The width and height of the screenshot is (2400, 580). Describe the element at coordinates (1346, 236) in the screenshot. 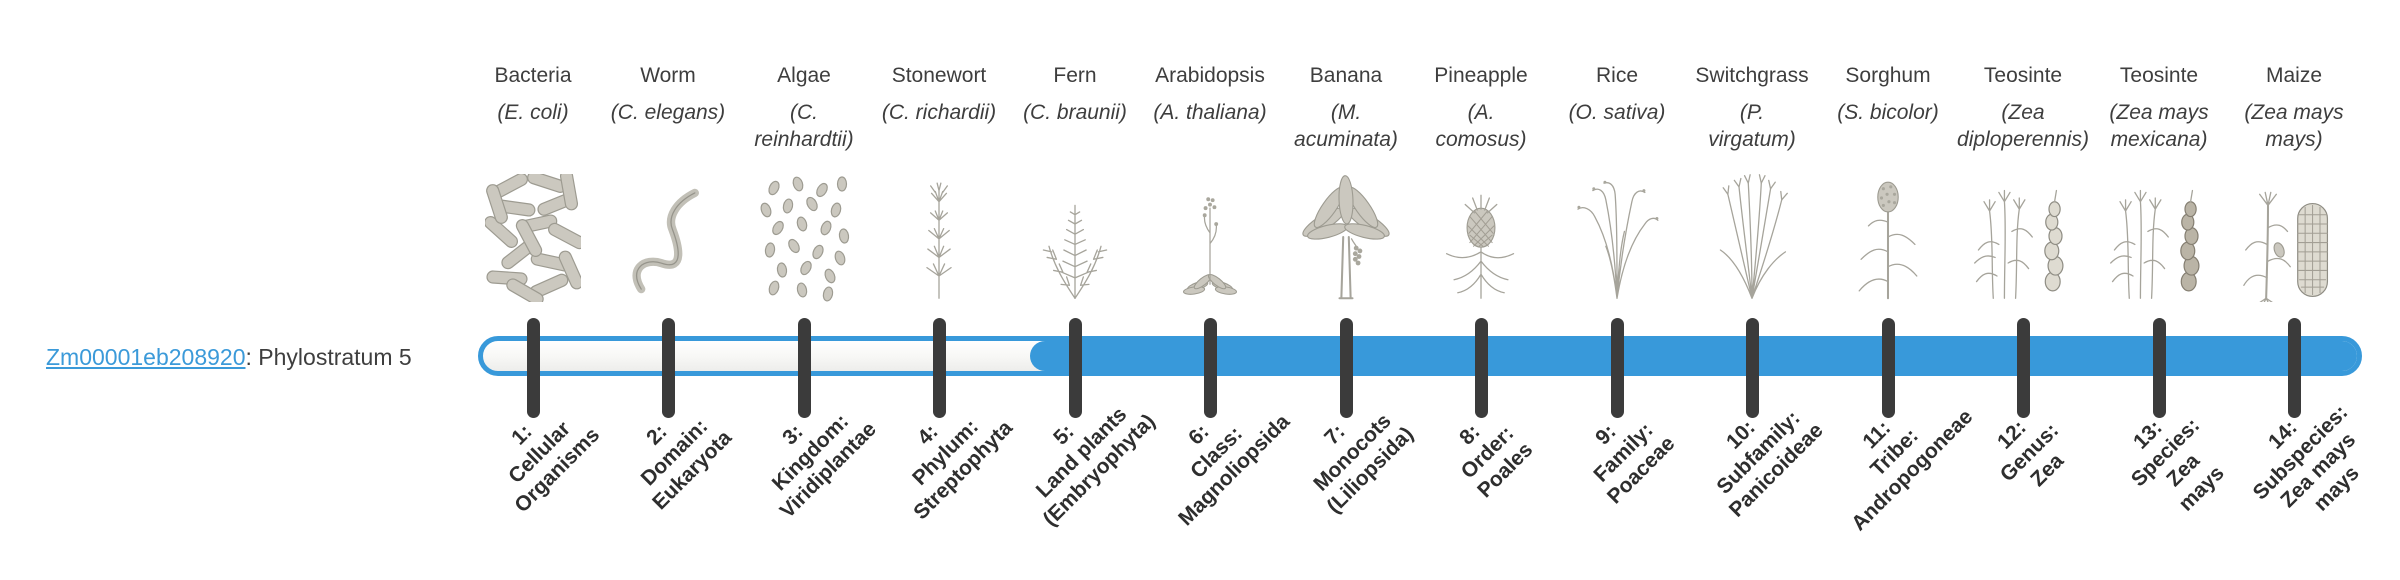

I see `banana-icon` at that location.